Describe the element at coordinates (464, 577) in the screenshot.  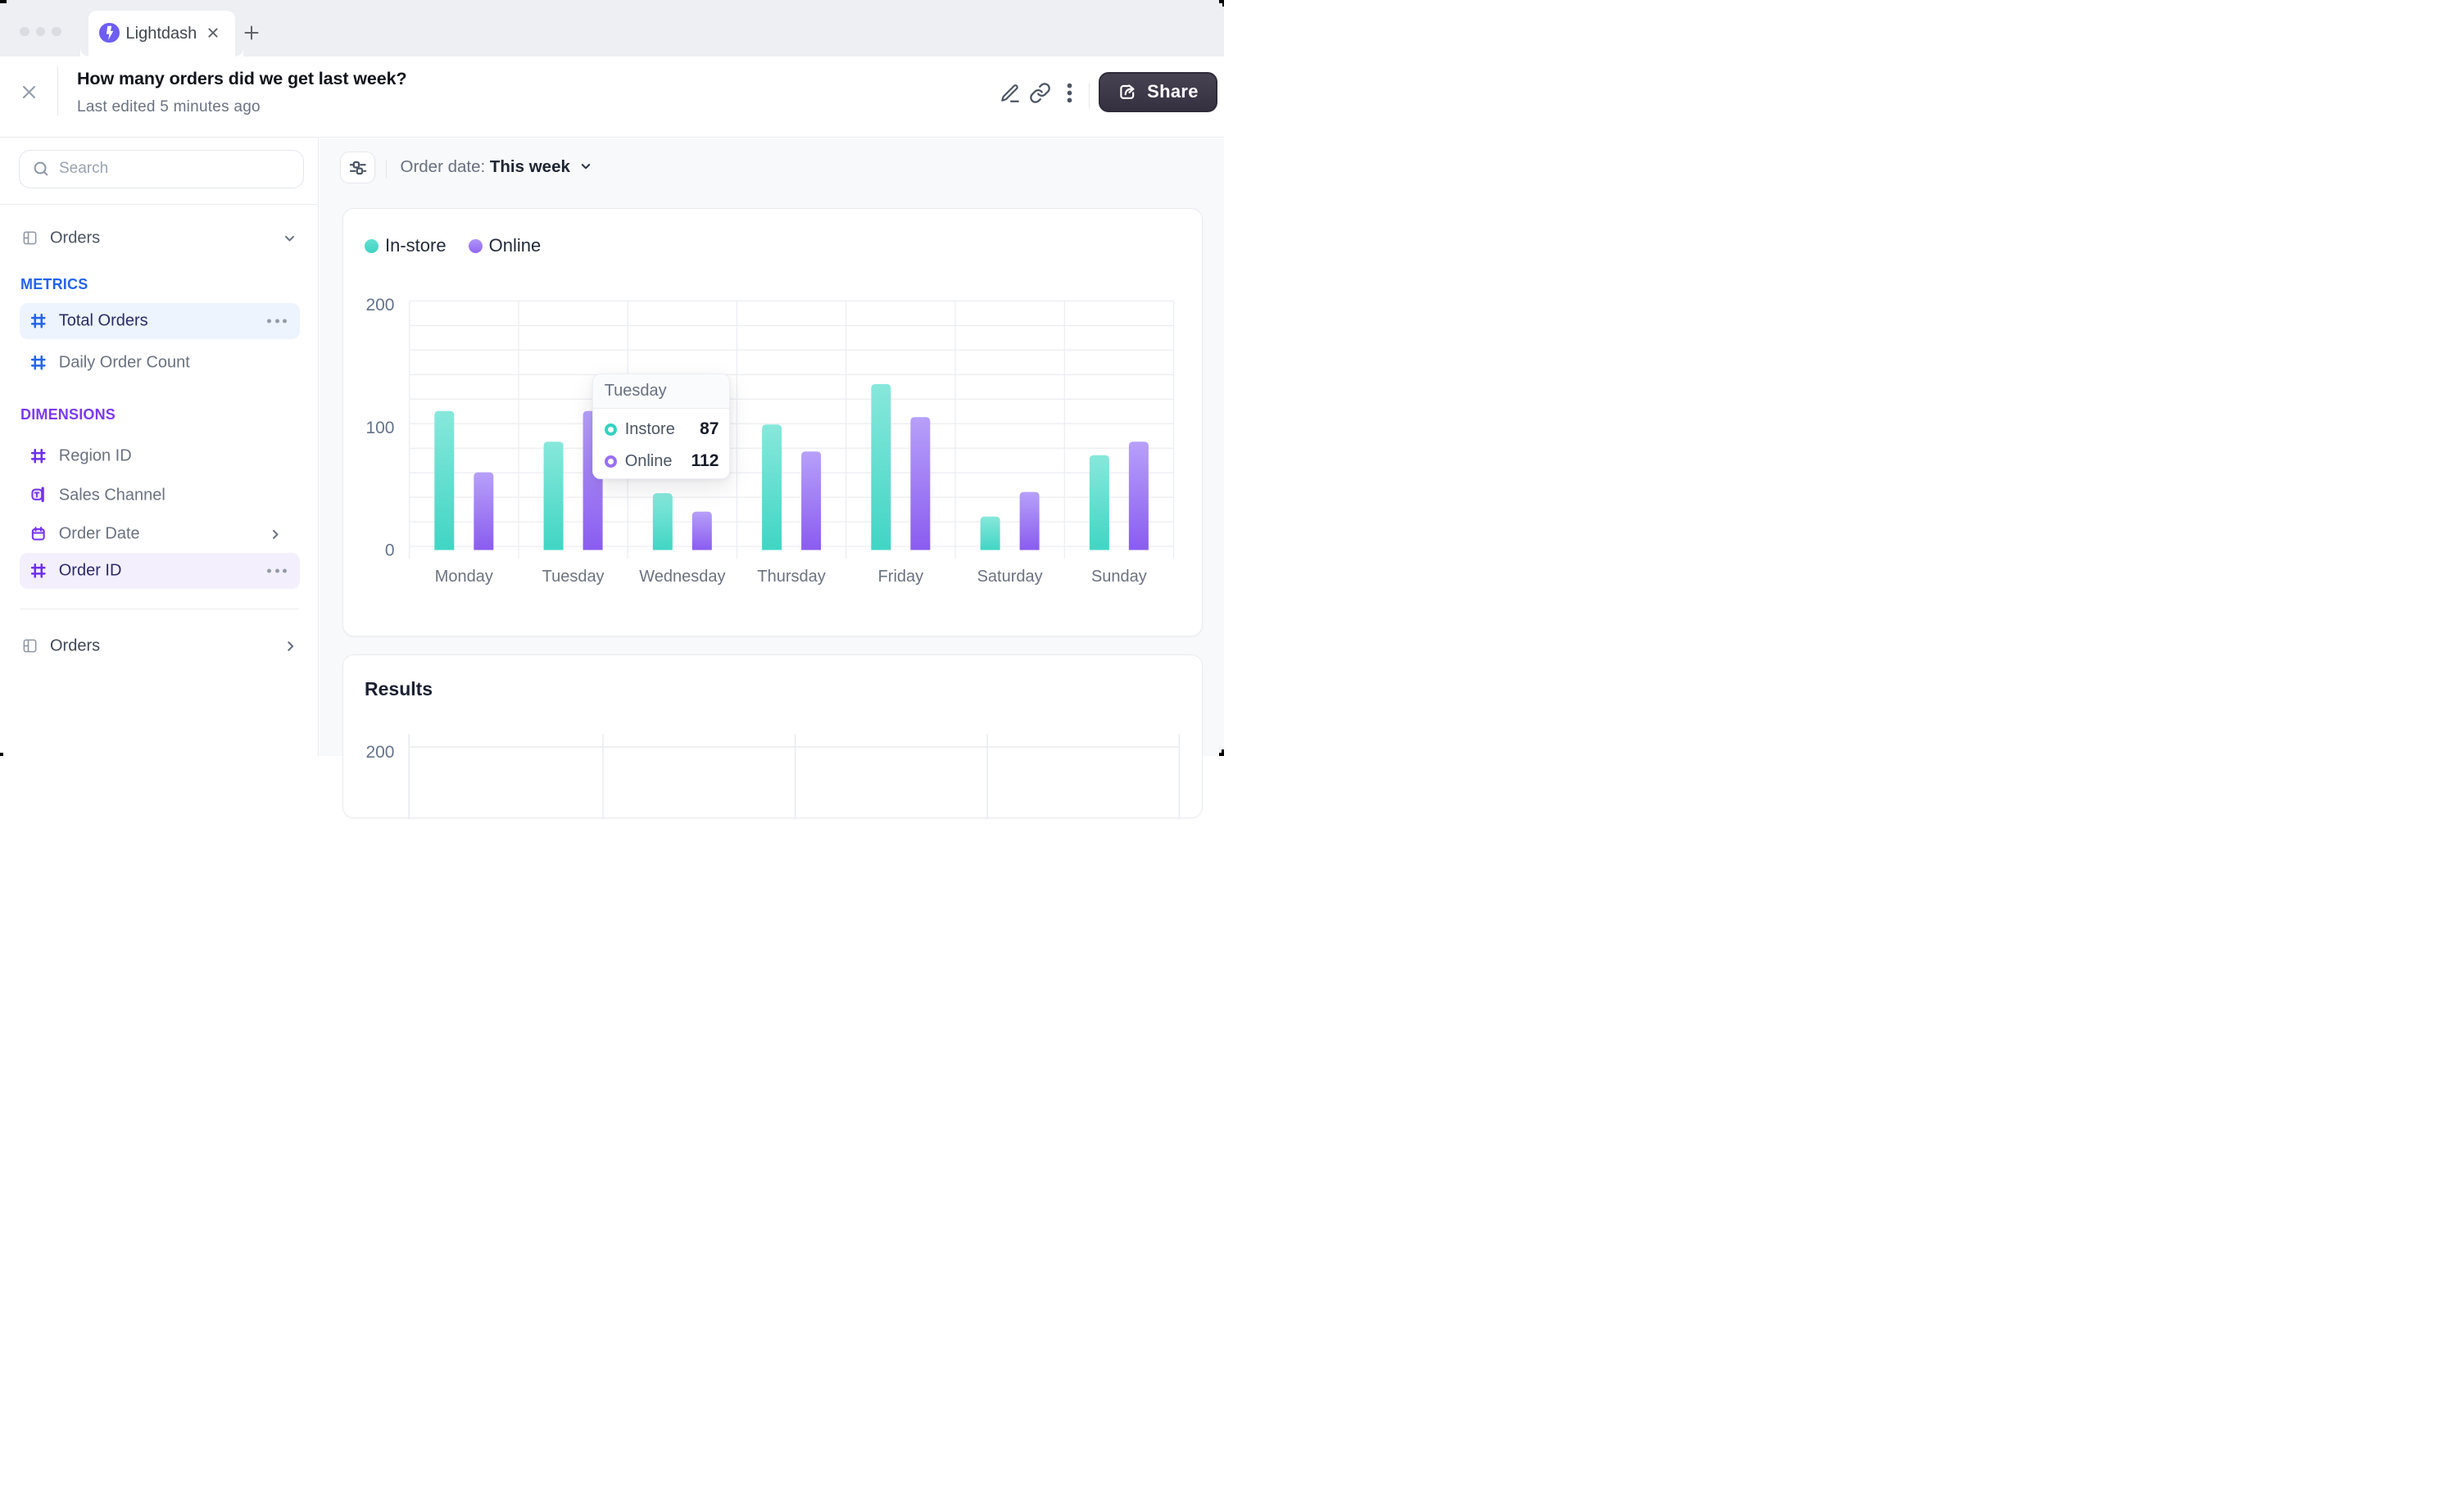
I see `svg-text: Monday` at that location.